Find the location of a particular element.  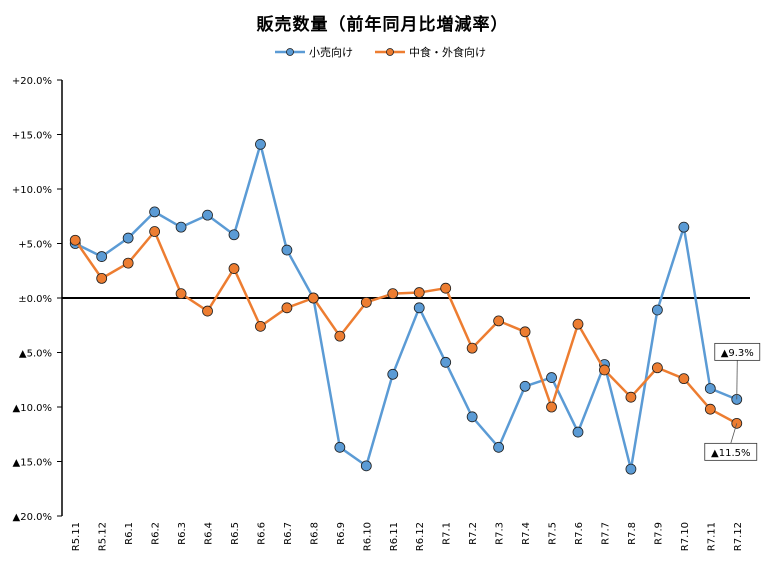

y-tick-label: +15.0% is located at coordinates (32, 136).